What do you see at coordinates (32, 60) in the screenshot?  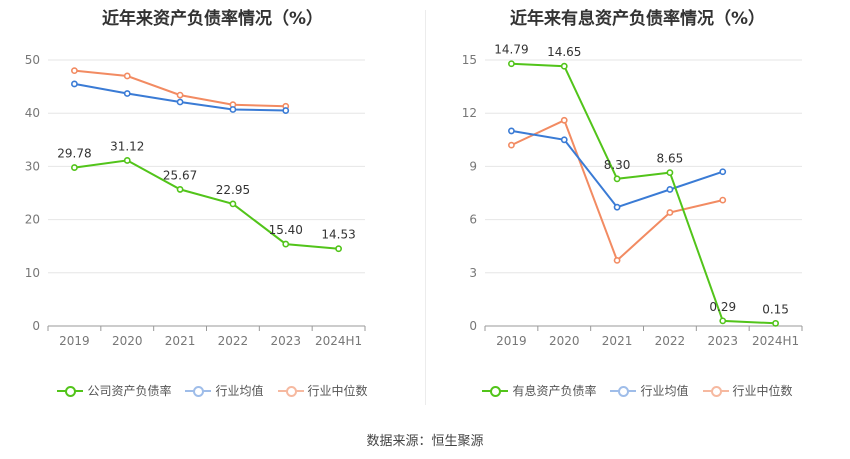 I see `y-tick-label: 50` at bounding box center [32, 60].